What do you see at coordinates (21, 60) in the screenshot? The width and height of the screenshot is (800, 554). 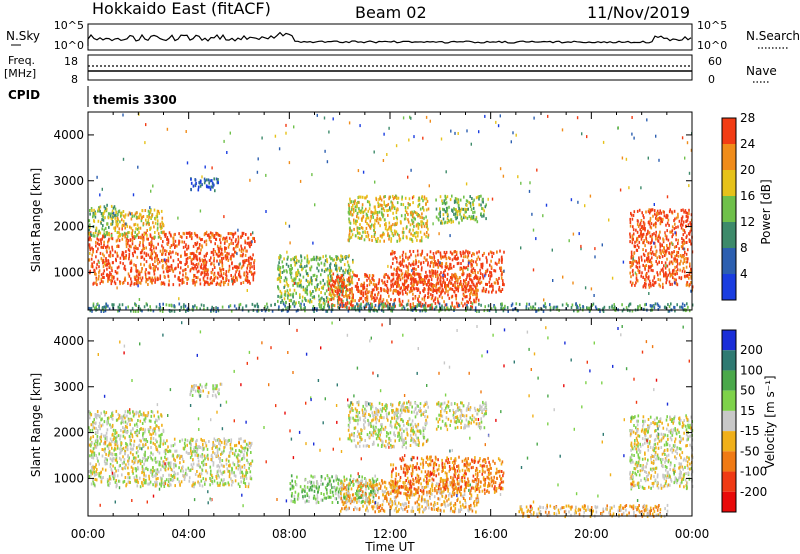 I see `freq-label: Freq.` at bounding box center [21, 60].